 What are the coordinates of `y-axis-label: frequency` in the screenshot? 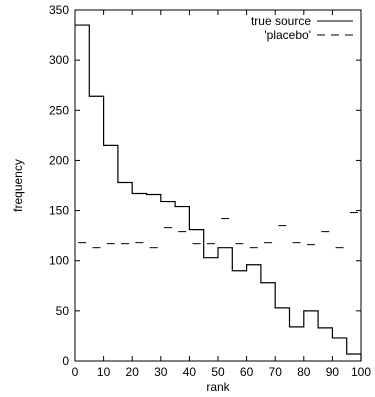 It's located at (18, 185).